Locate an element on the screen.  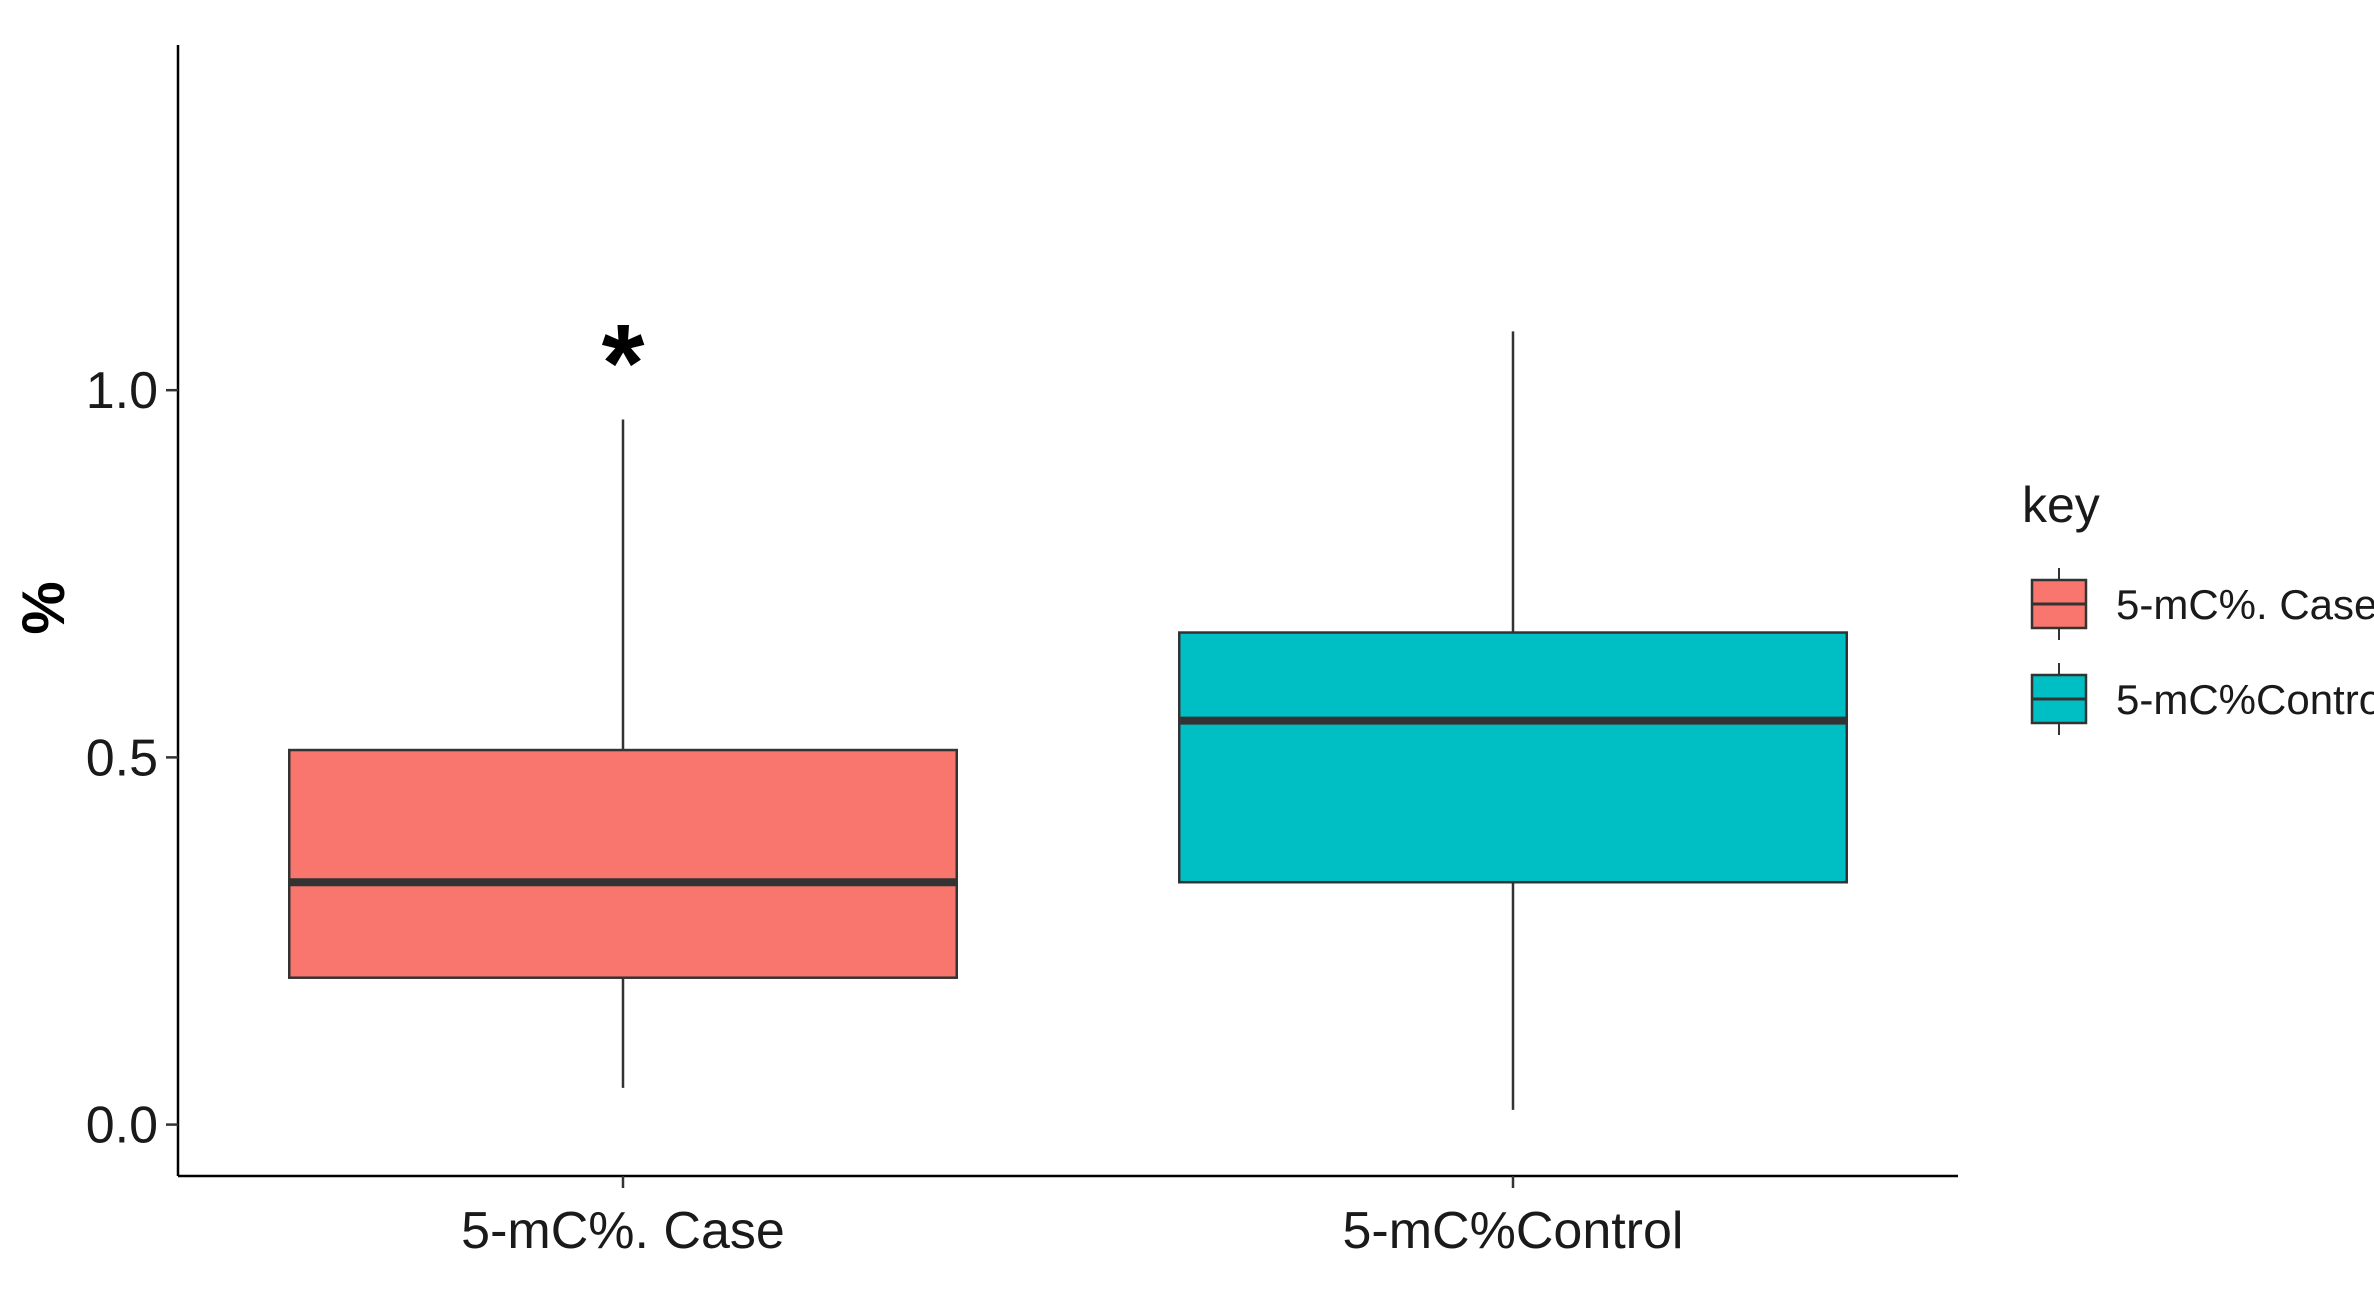
legend-label: 5-mC%Control is located at coordinates (2245, 699).